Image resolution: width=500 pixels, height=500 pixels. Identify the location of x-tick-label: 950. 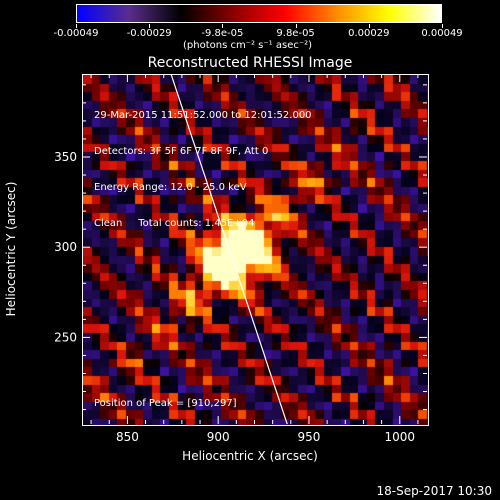
(309, 437).